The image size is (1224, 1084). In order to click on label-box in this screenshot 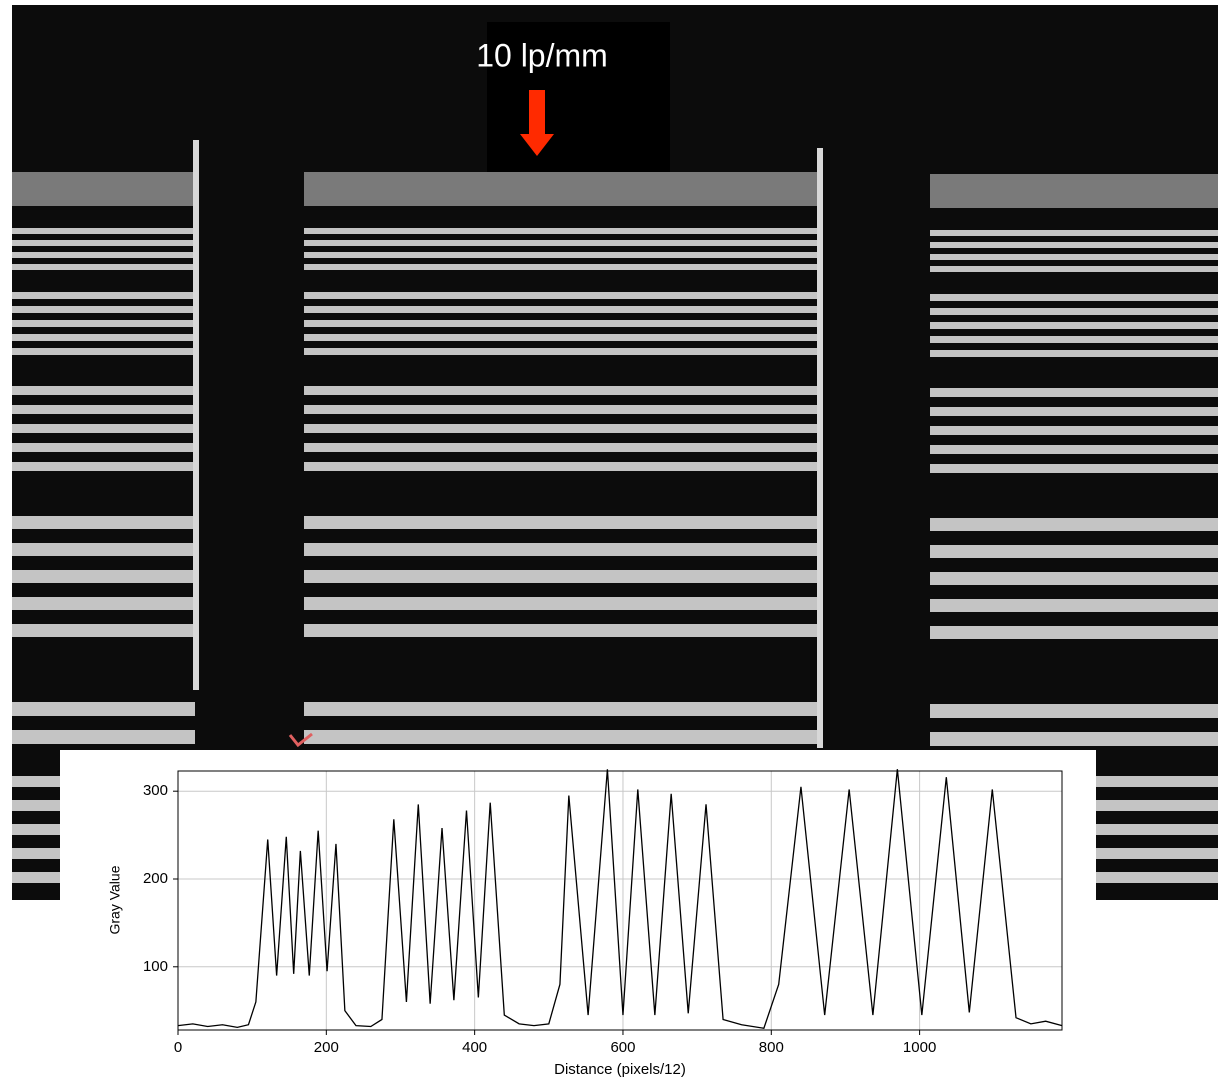, I will do `click(578, 97)`.